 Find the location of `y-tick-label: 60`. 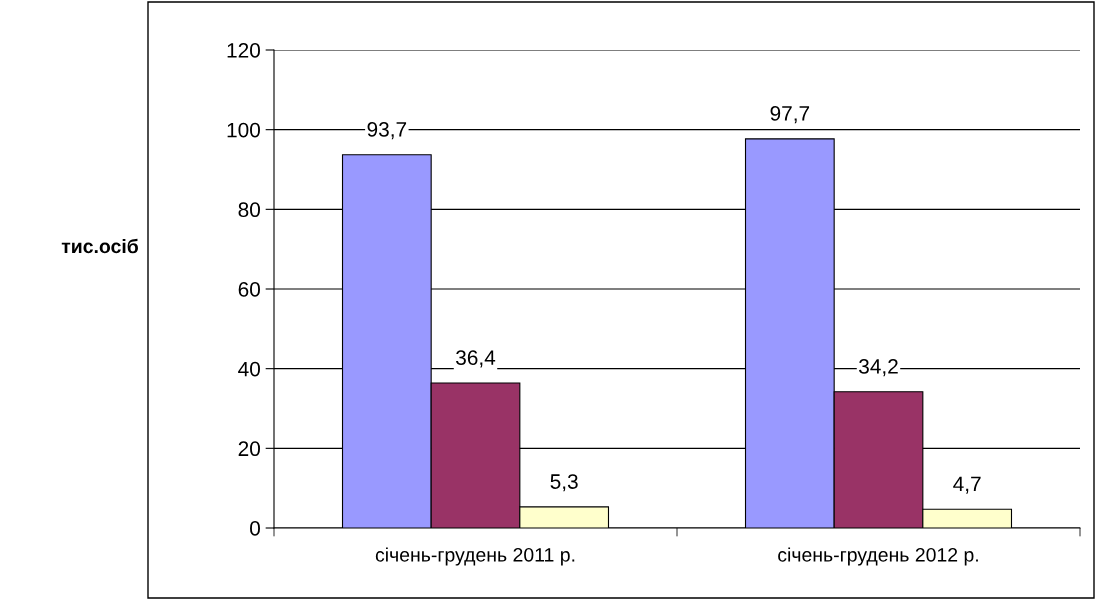

y-tick-label: 60 is located at coordinates (249, 289).